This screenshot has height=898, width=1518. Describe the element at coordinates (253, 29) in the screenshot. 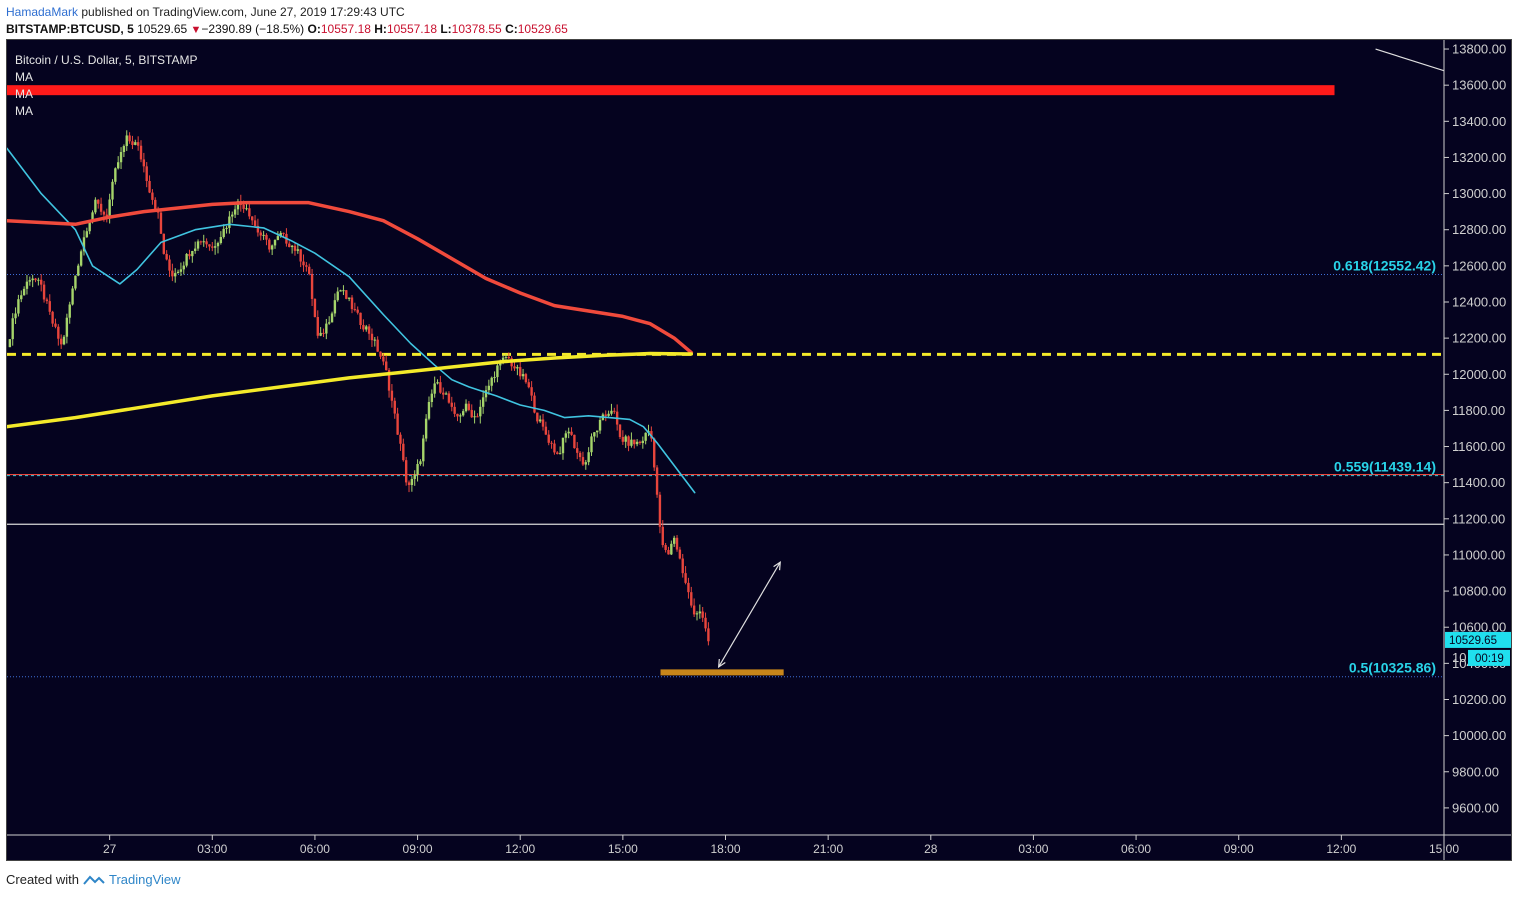

I see `price-change: −2390.89 (−18.5%)` at that location.